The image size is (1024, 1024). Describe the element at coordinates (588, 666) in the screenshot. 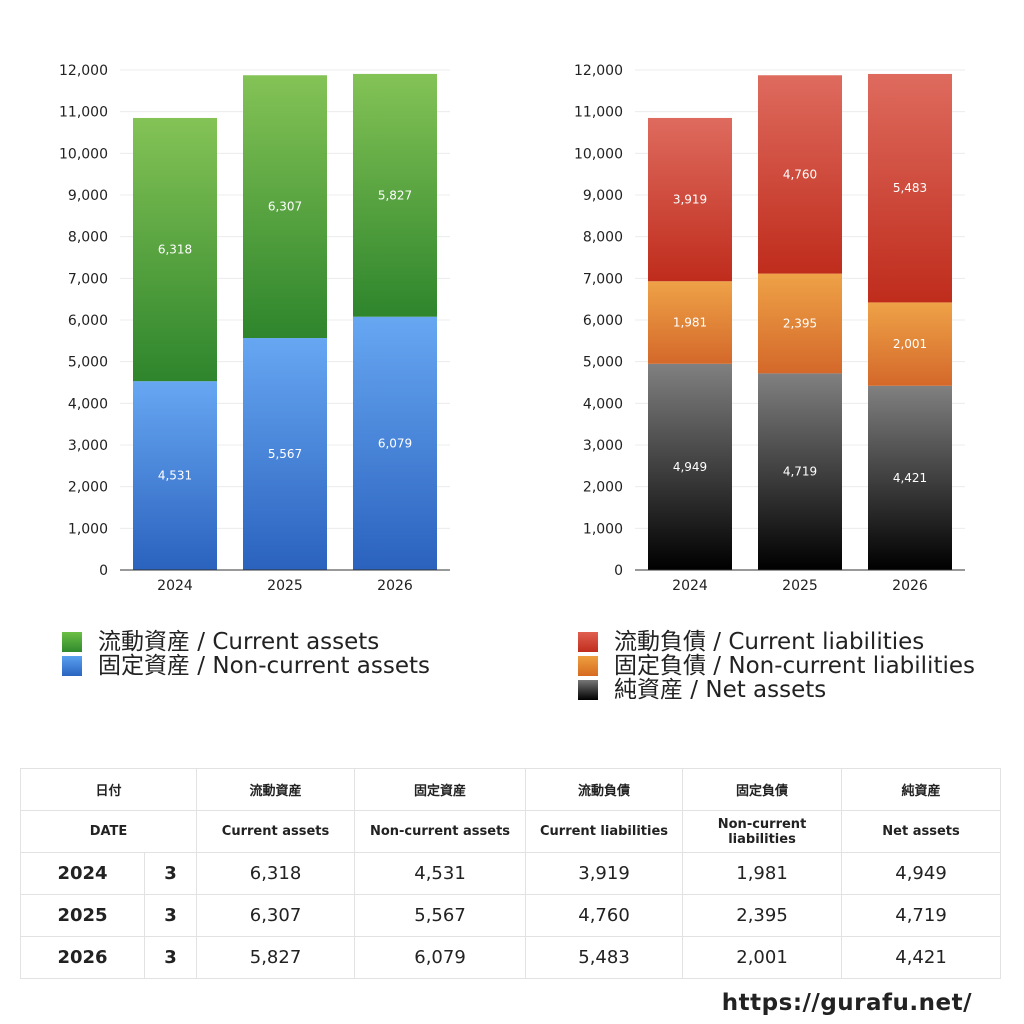

I see `legend-swatch-orange` at that location.